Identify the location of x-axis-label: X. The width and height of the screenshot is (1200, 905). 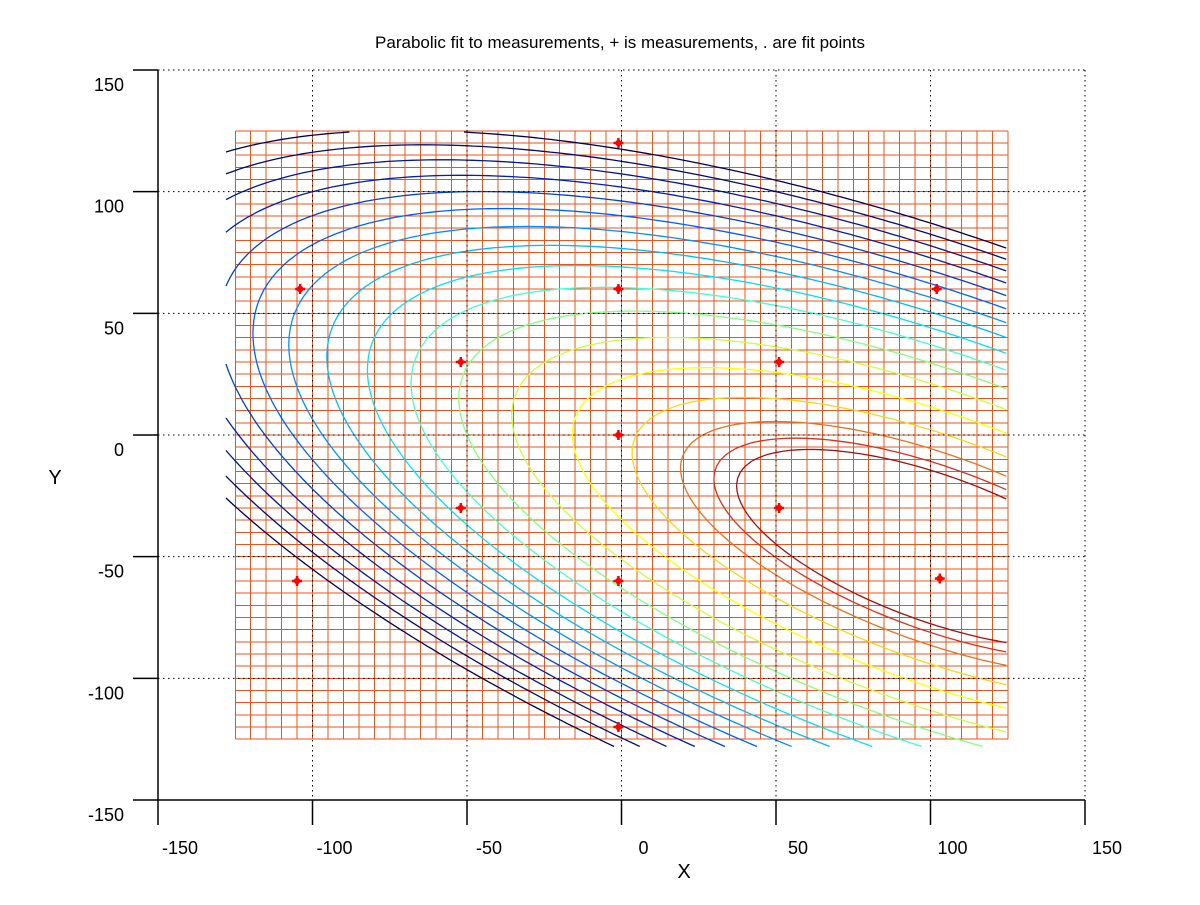
(683, 872).